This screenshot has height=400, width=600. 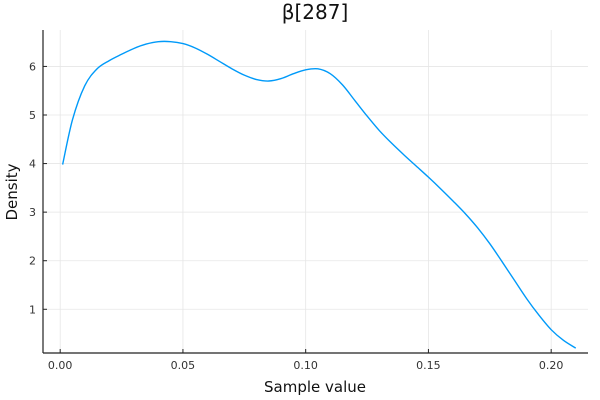 I want to click on y-tick-label: 3, so click(x=32, y=212).